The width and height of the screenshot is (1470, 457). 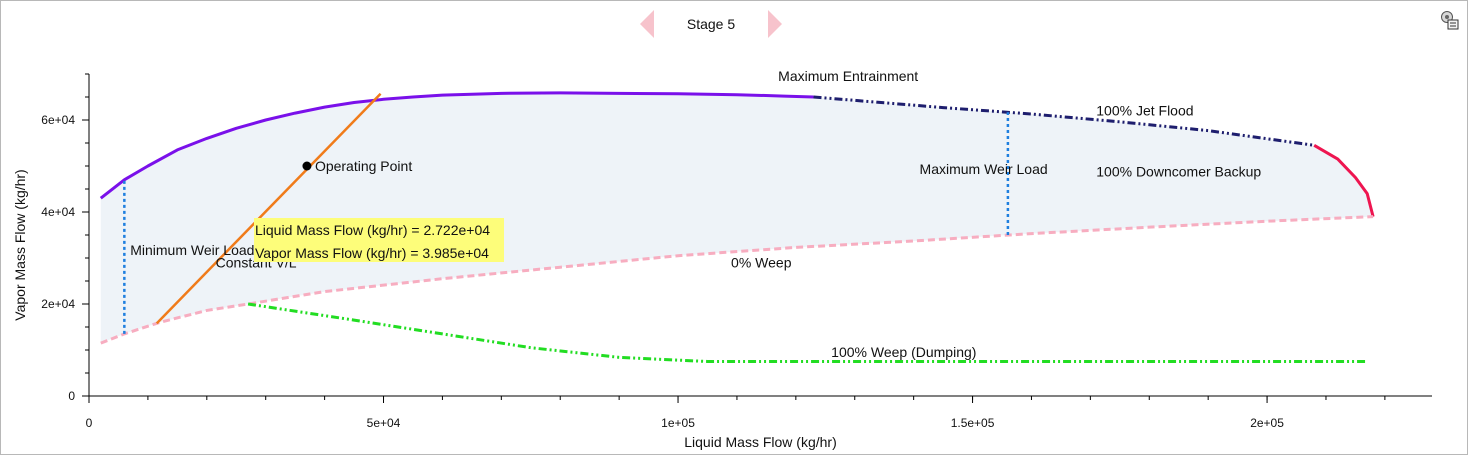 What do you see at coordinates (903, 352) in the screenshot?
I see `dumping-label: 100% Weep (Dumping)` at bounding box center [903, 352].